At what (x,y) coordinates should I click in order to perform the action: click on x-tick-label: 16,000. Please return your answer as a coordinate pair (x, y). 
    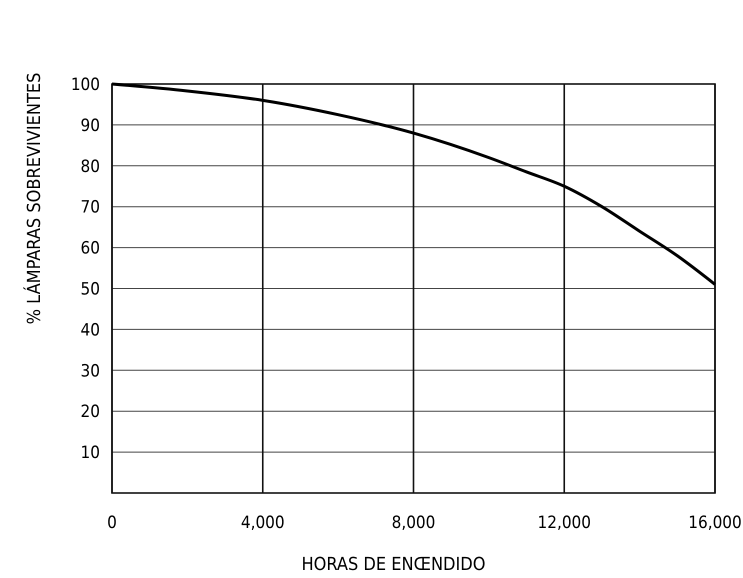
    Looking at the image, I should click on (715, 523).